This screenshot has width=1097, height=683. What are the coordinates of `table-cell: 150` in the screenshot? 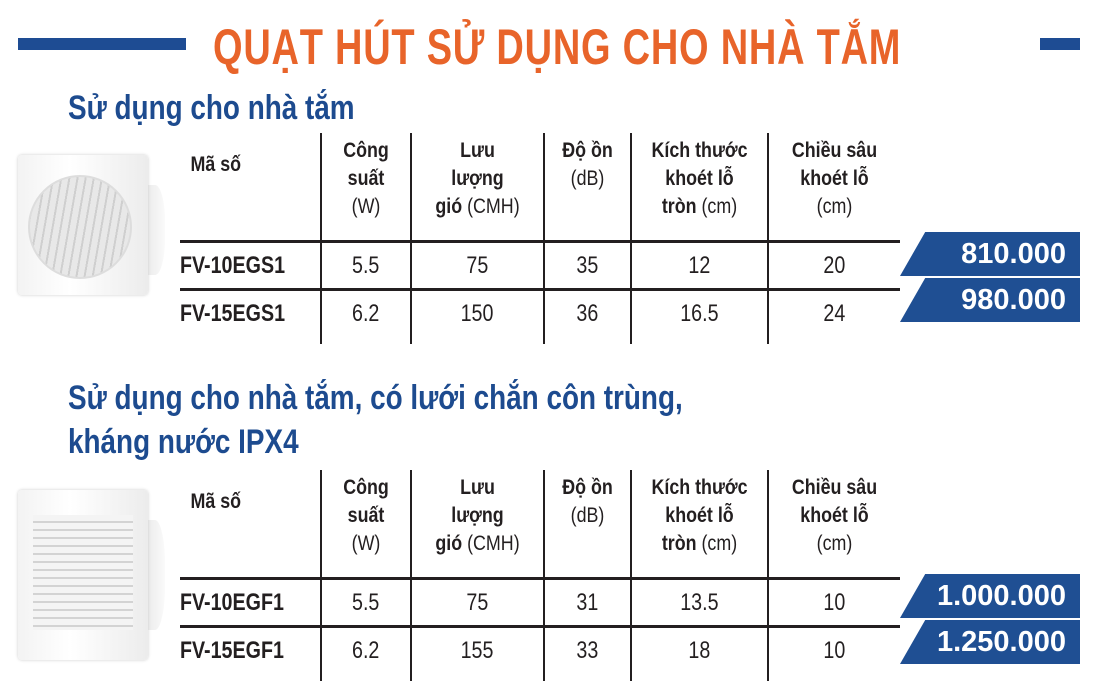 It's located at (476, 317).